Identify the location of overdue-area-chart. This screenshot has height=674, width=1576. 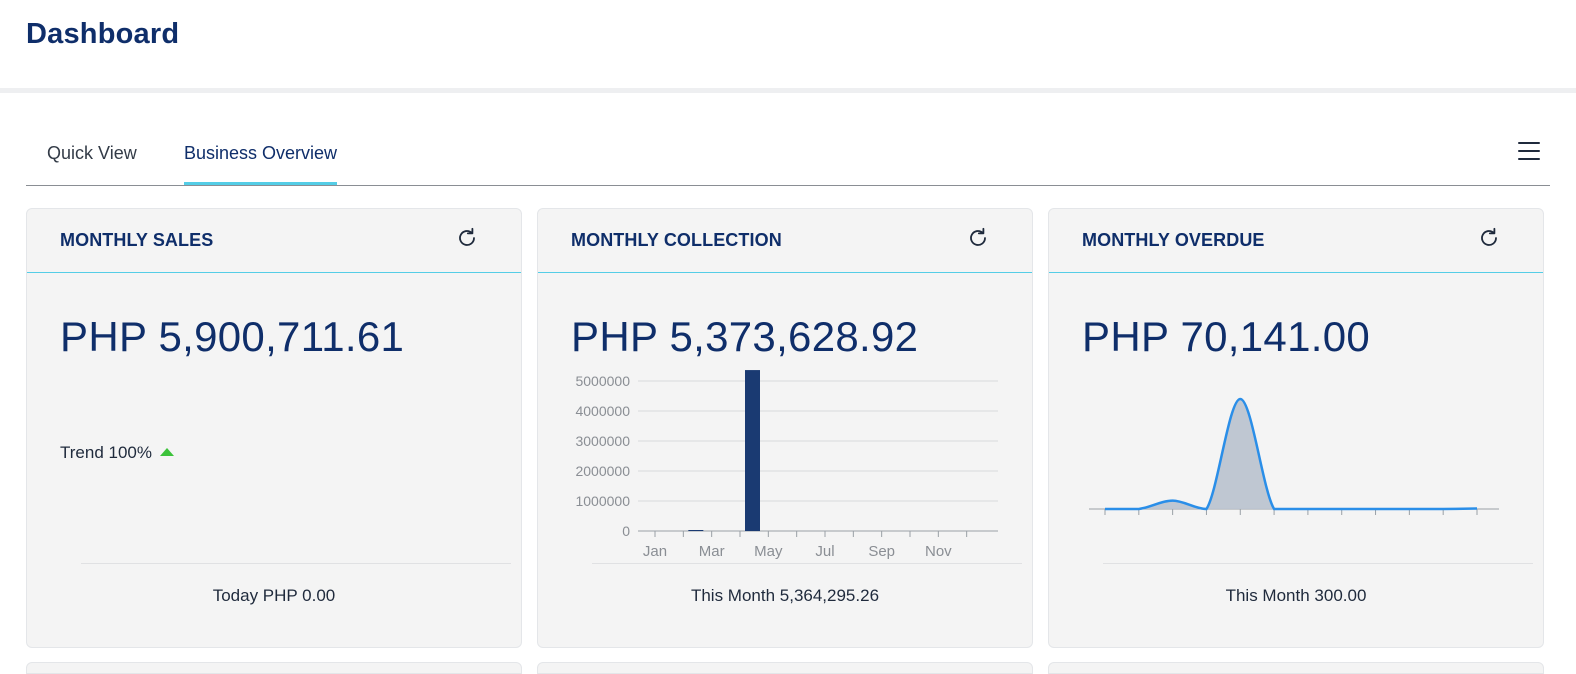
(1294, 456).